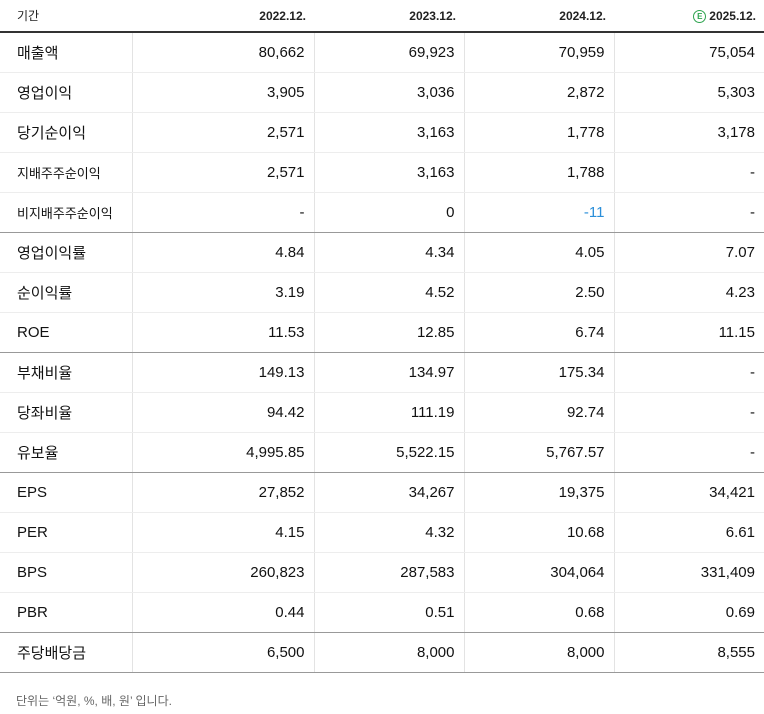  I want to click on cell: 0.69, so click(688, 612).